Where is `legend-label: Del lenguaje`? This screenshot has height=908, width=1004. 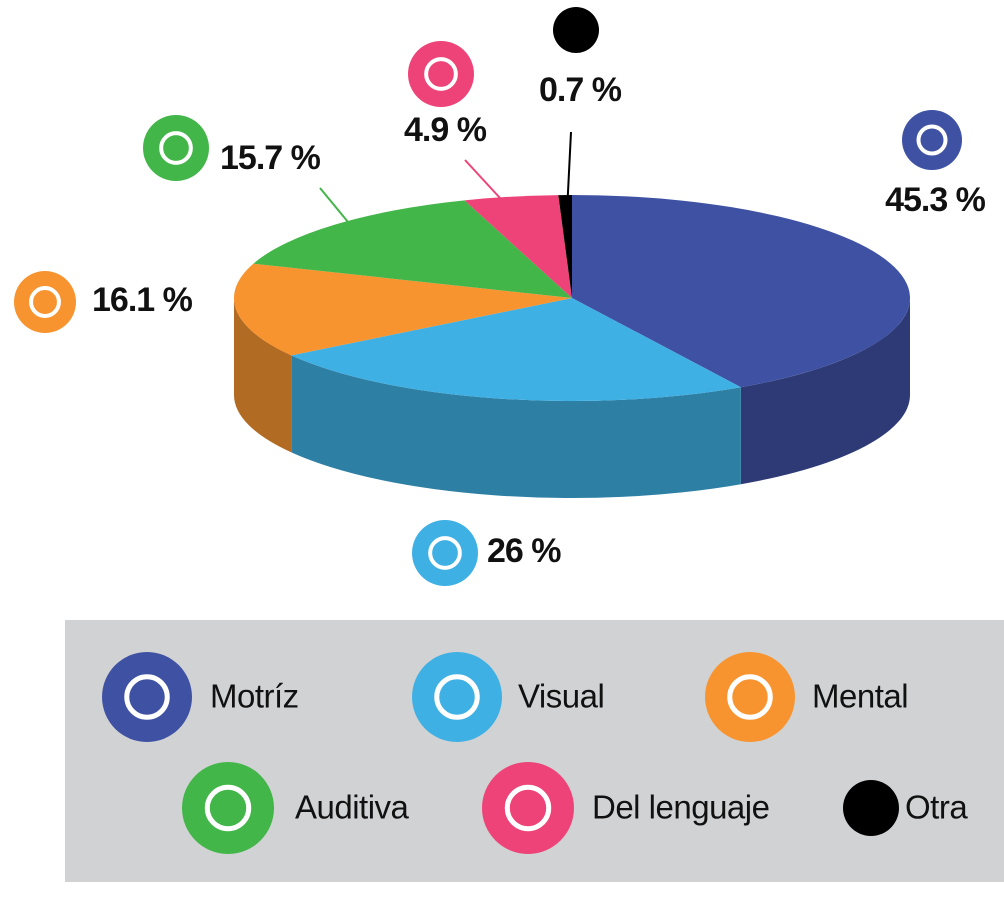 legend-label: Del lenguaje is located at coordinates (680, 807).